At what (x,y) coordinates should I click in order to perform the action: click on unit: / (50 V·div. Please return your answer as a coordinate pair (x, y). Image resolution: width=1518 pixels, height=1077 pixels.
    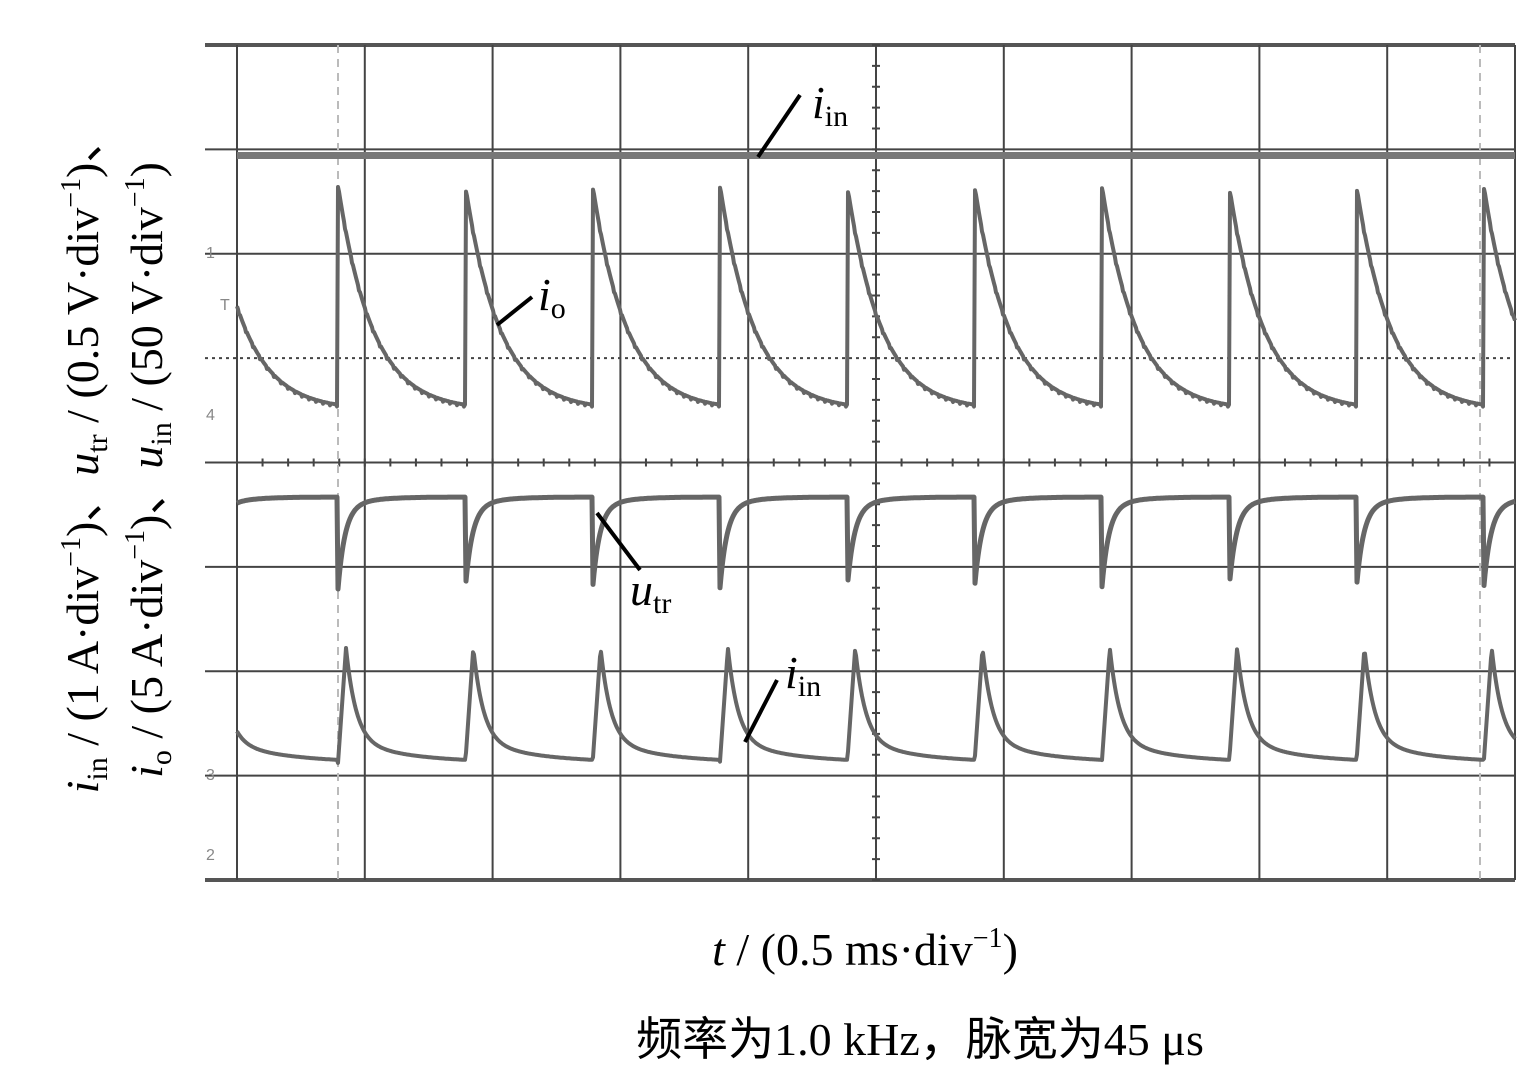
    Looking at the image, I should click on (146, 314).